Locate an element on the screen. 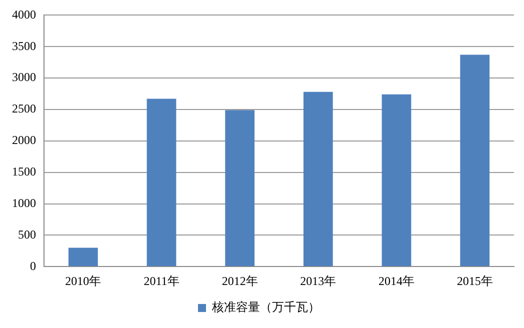 This screenshot has height=328, width=524. legend-label: 核准容量（万千瓦） is located at coordinates (265, 307).